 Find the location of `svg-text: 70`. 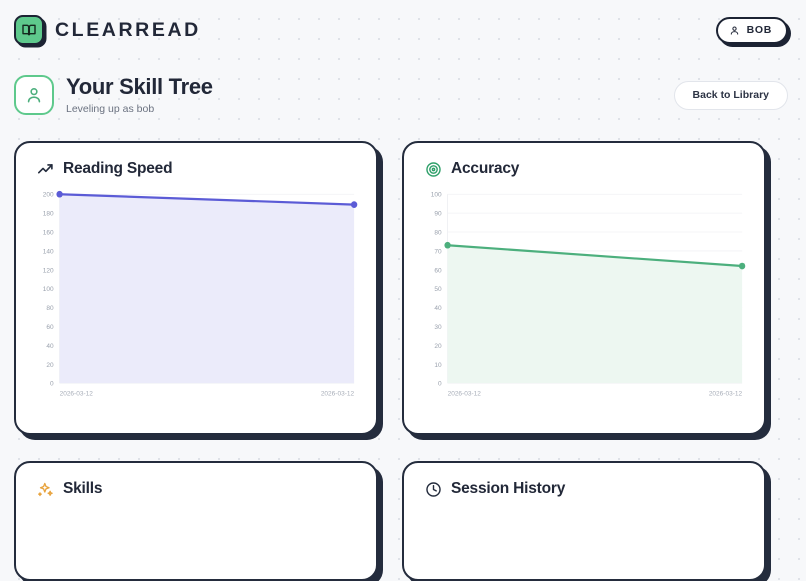

svg-text: 70 is located at coordinates (438, 251).